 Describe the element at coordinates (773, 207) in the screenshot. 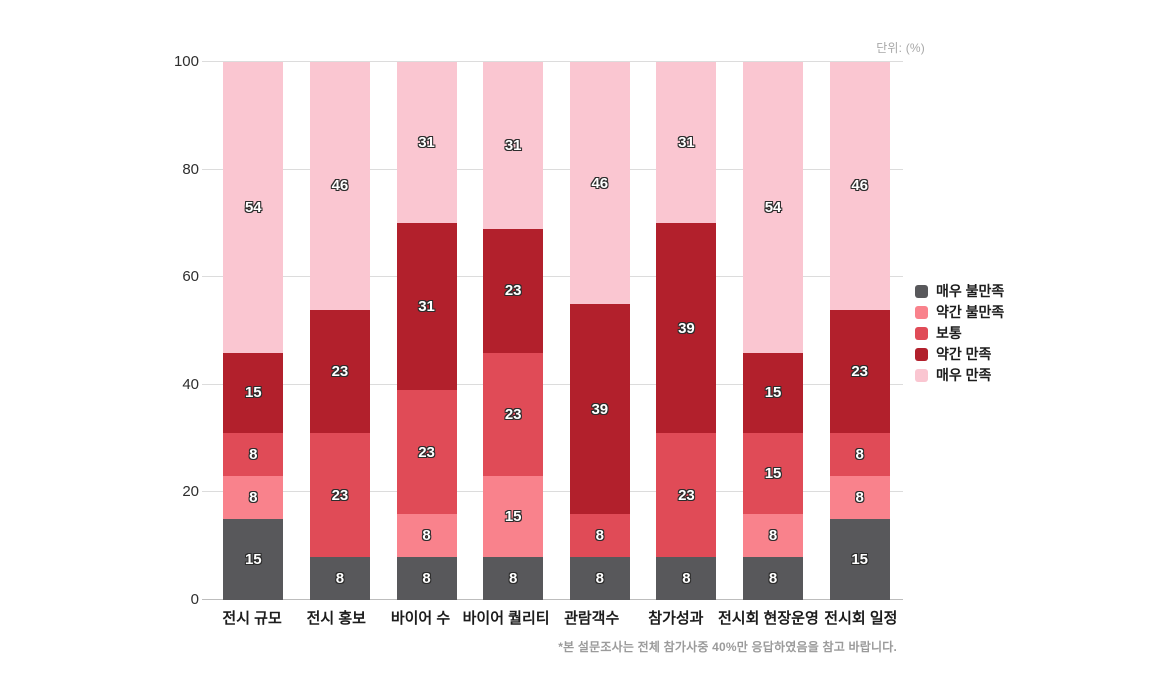

I see `bar-segment-value: 54` at that location.